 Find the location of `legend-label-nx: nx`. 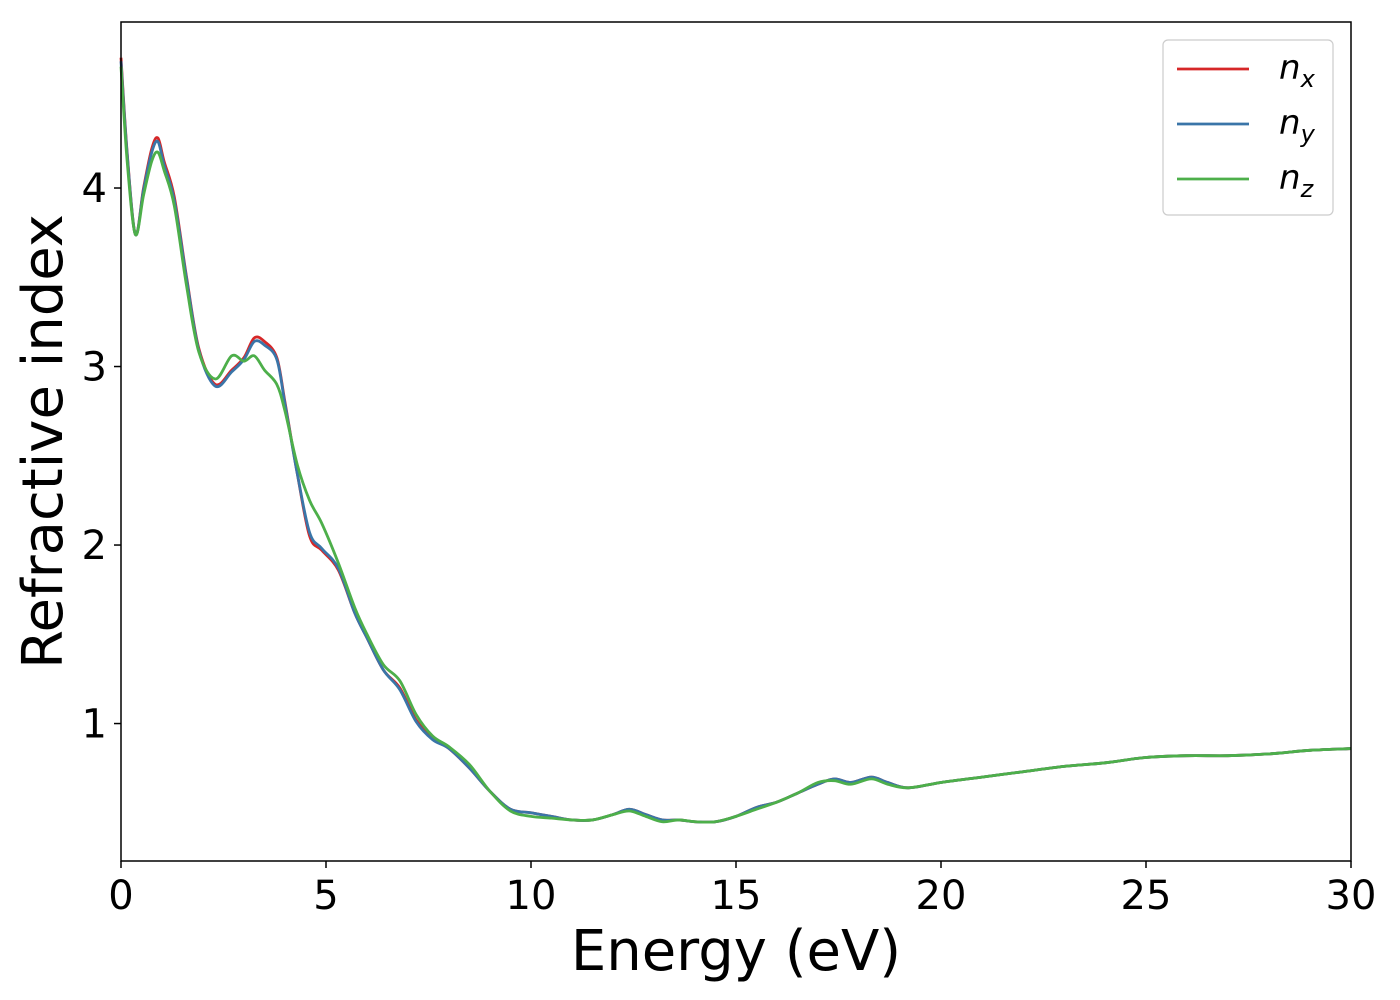

legend-label-nx: nx is located at coordinates (1297, 70).